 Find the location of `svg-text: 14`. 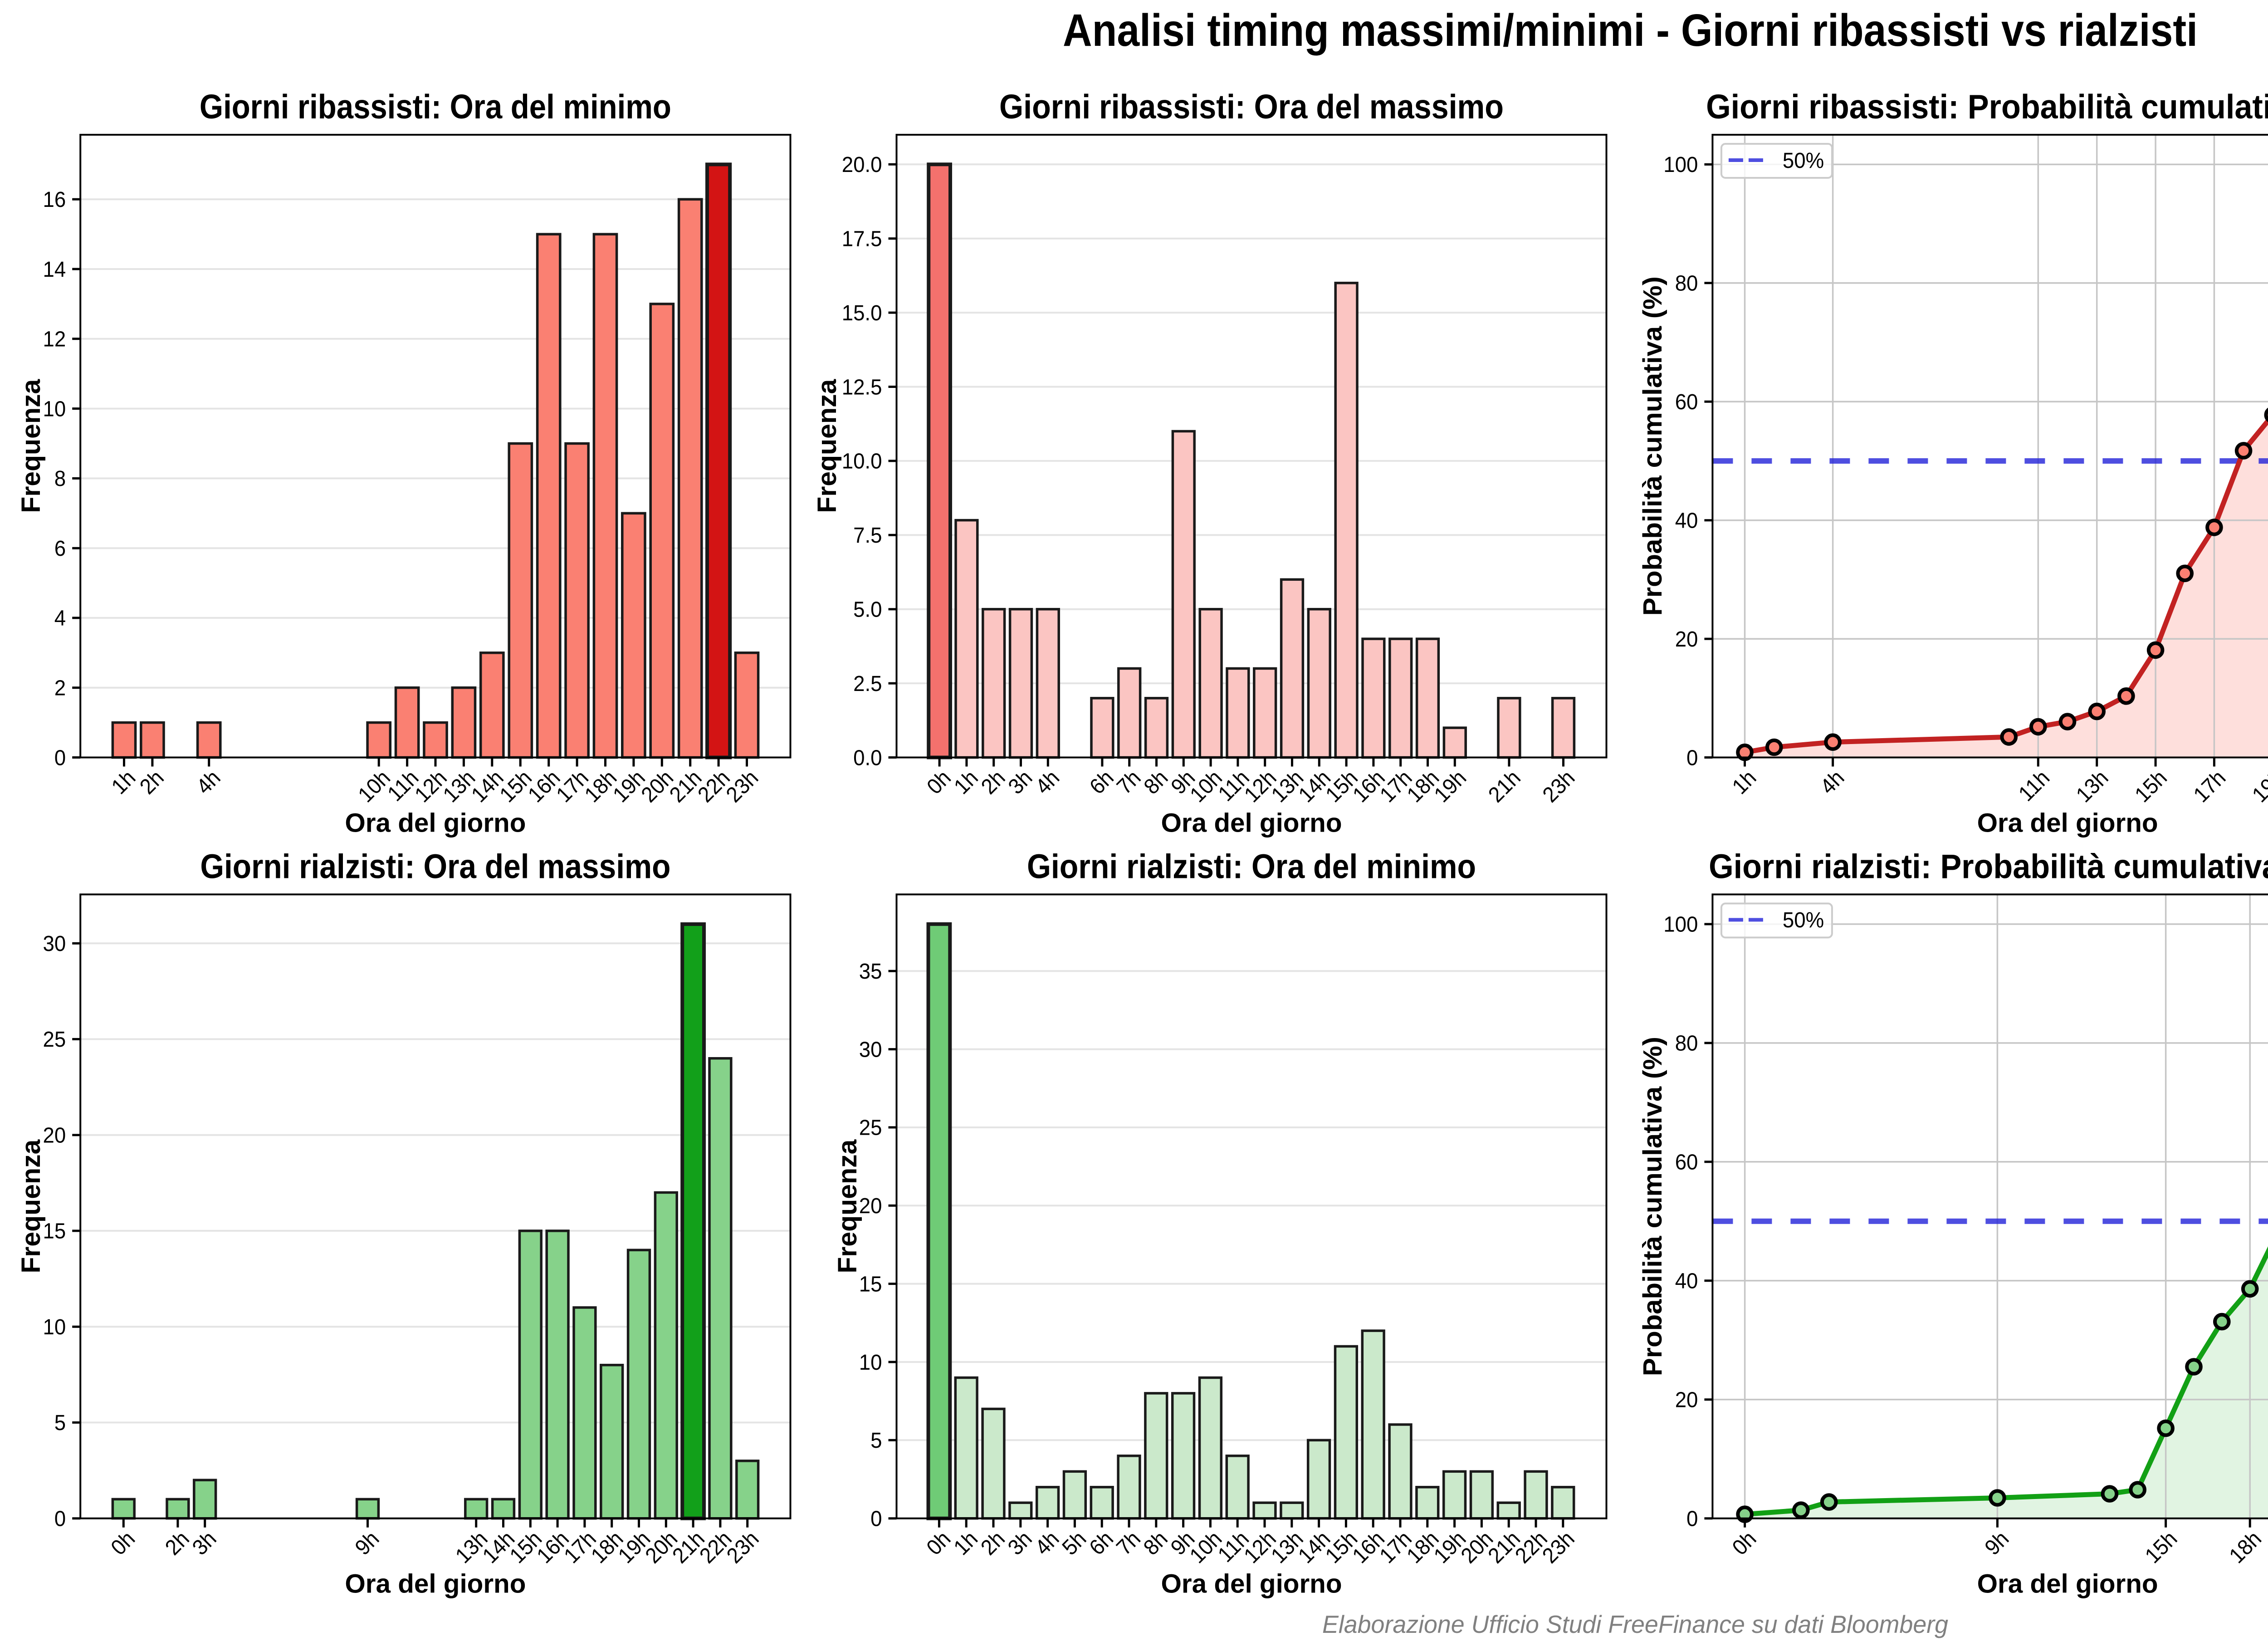

svg-text: 14 is located at coordinates (55, 270).